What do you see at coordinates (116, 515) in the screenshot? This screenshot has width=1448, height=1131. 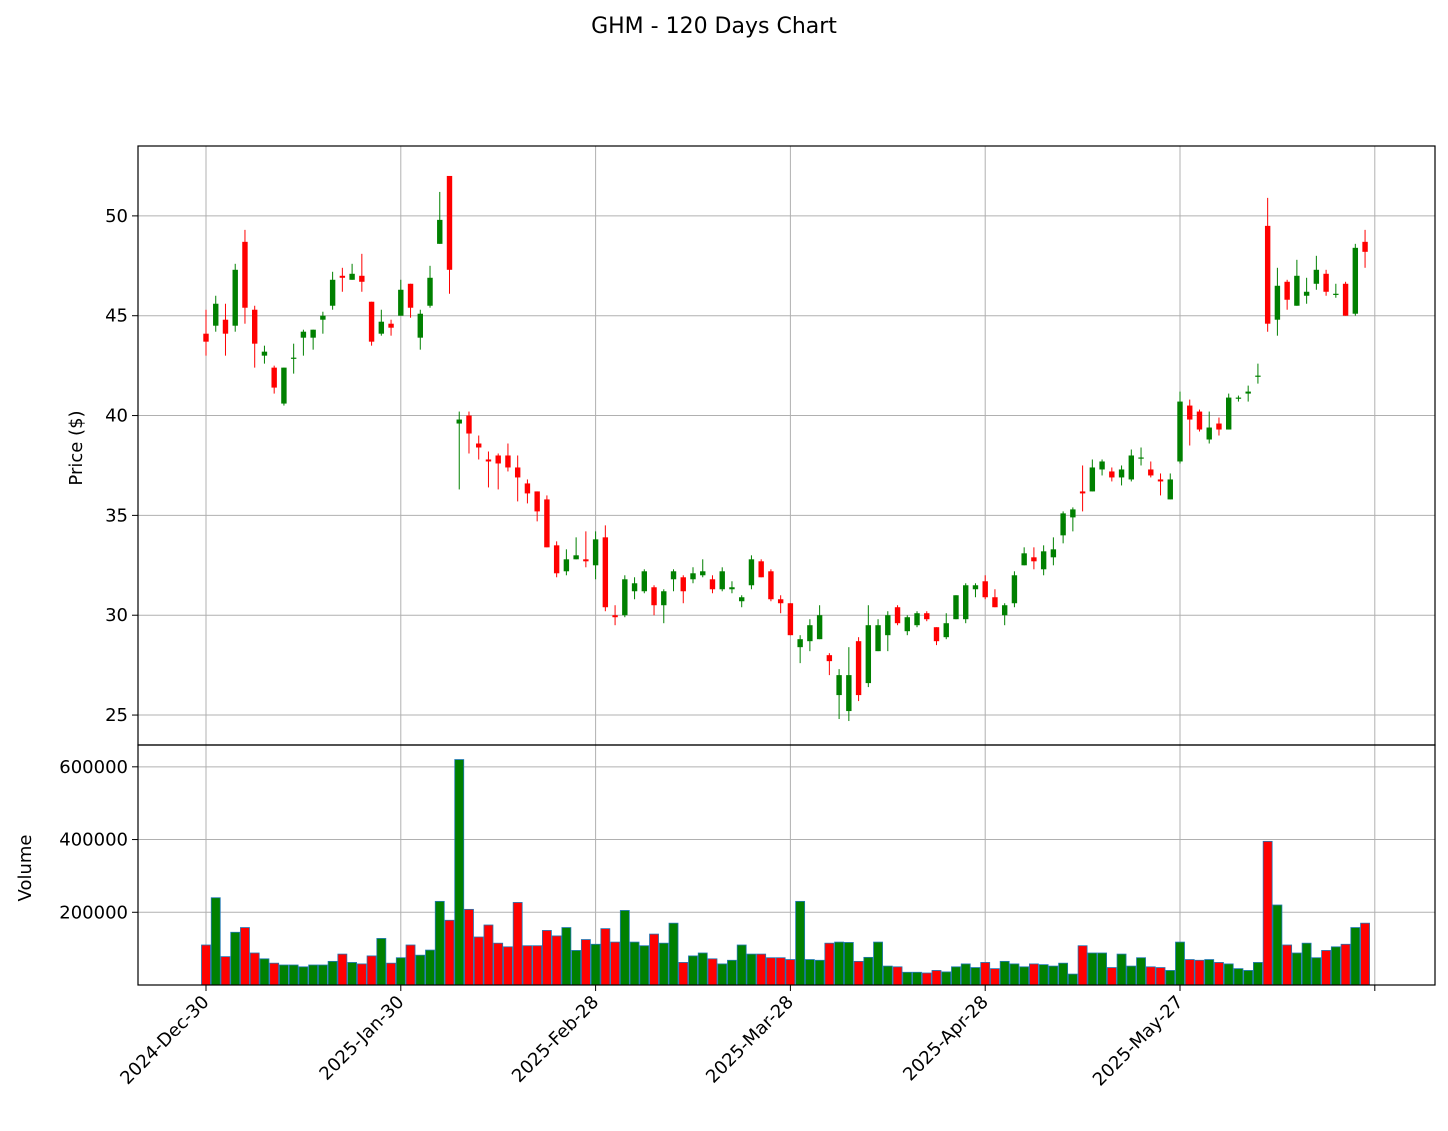 I see `price-y-tick-label: 35` at bounding box center [116, 515].